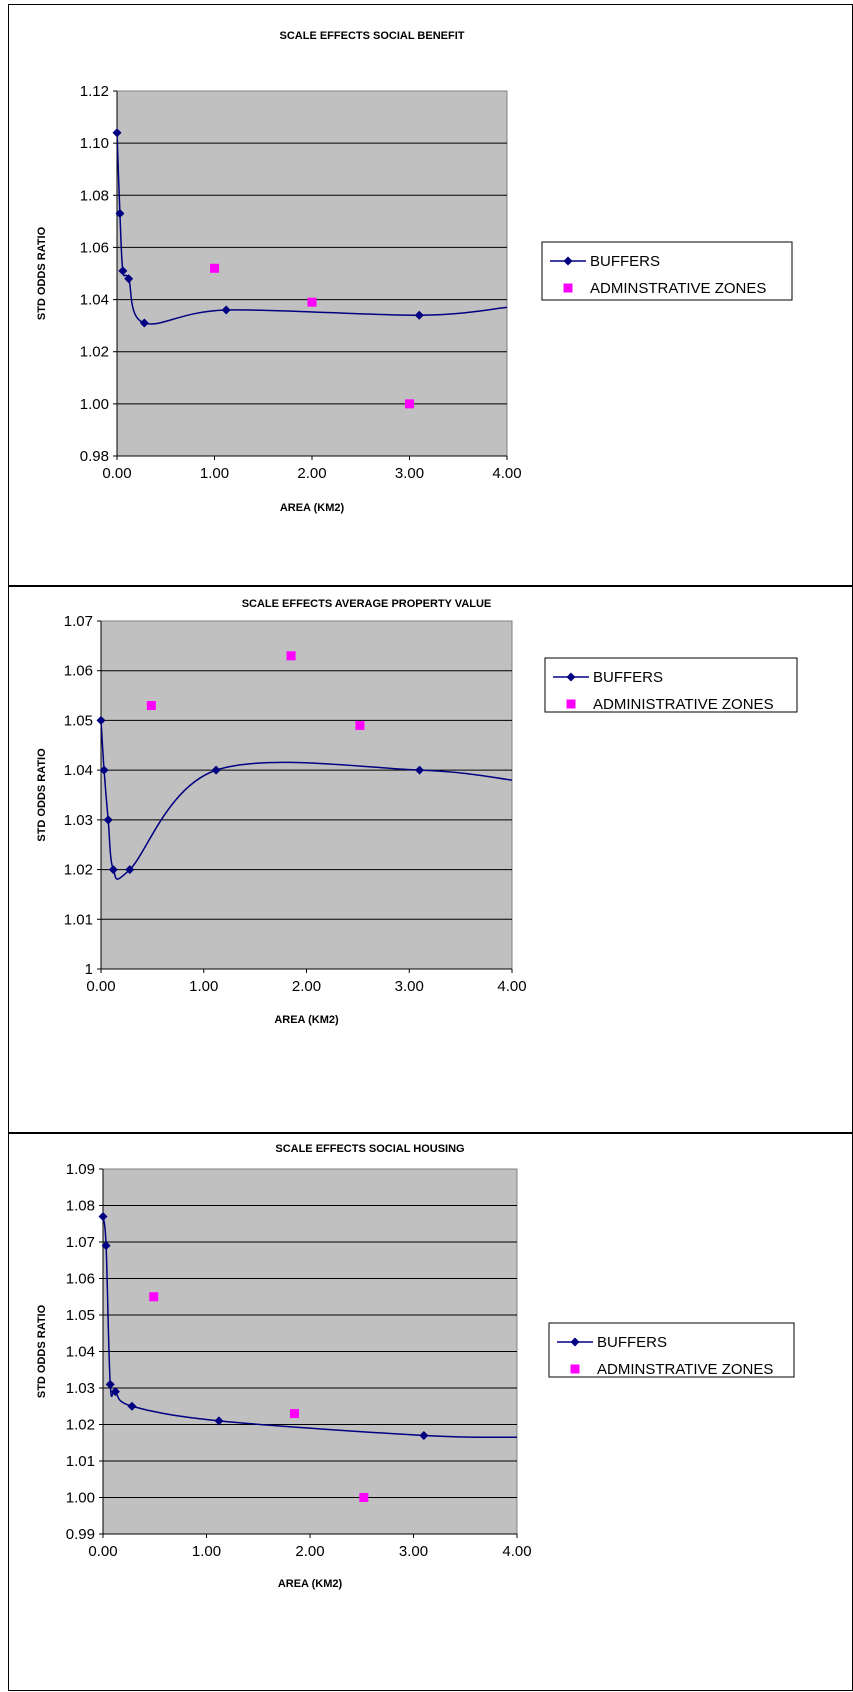 This screenshot has width=853, height=1692. What do you see at coordinates (94, 143) in the screenshot?
I see `y-tick-label: 1.10` at bounding box center [94, 143].